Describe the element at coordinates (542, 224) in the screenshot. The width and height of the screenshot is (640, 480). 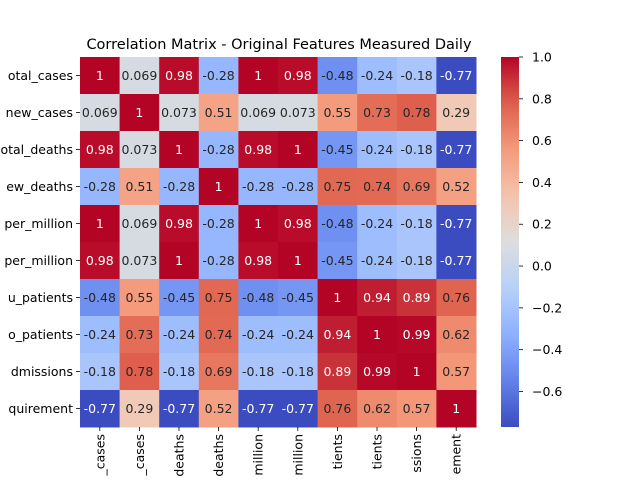
I see `colorbar-tick-label: 0.2` at that location.